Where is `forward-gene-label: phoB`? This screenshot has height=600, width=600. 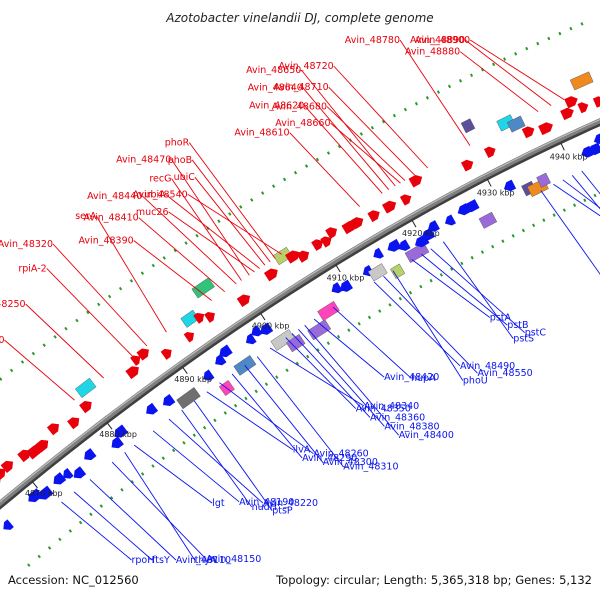
forward-gene-label: phoB is located at coordinates (180, 160).